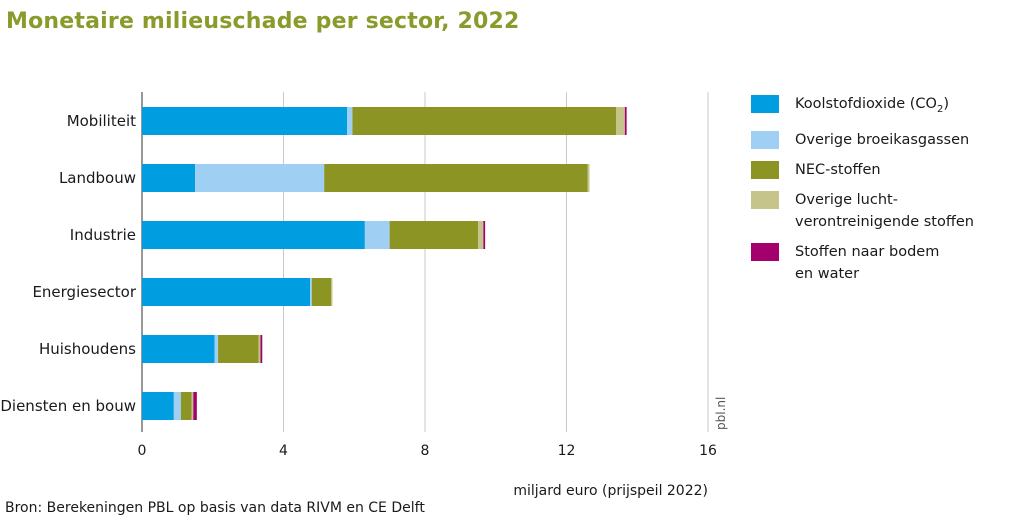 The image size is (1024, 527). I want to click on category-label: Industrie, so click(103, 235).